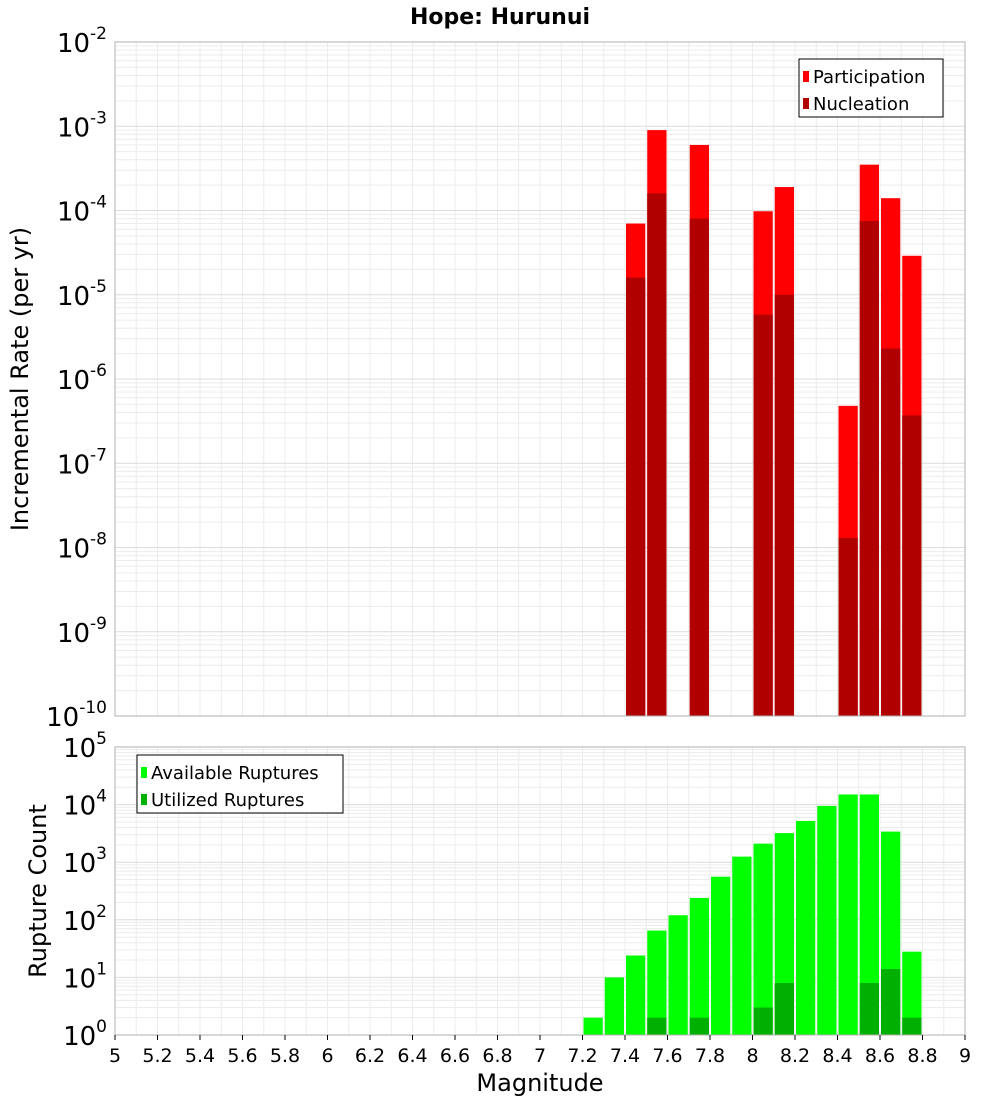  I want to click on y-tick-label: 10⁵, so click(85, 746).